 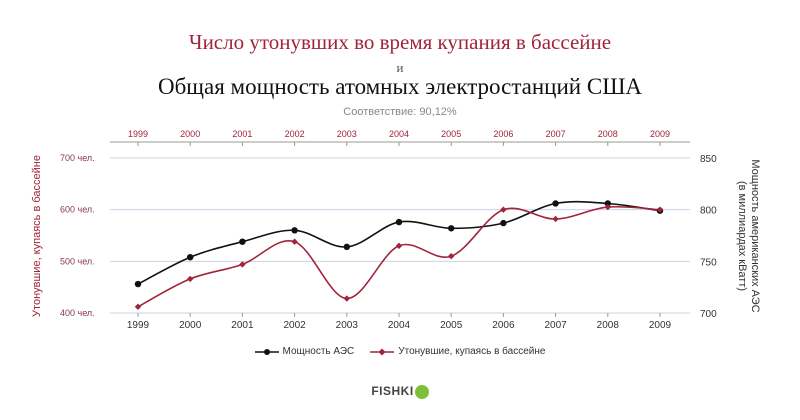 What do you see at coordinates (451, 325) in the screenshot?
I see `bottom-tick-label: 2005` at bounding box center [451, 325].